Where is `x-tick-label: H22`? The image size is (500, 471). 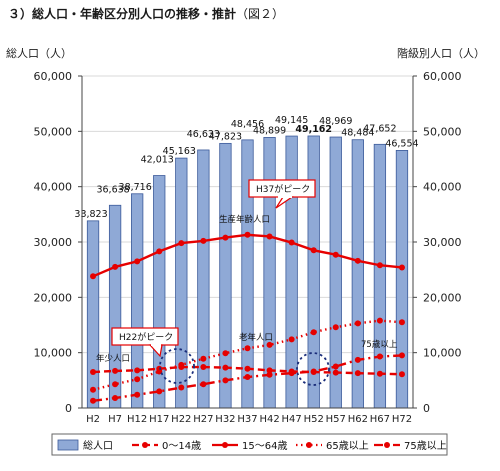
x-tick-label: H22 is located at coordinates (181, 419).